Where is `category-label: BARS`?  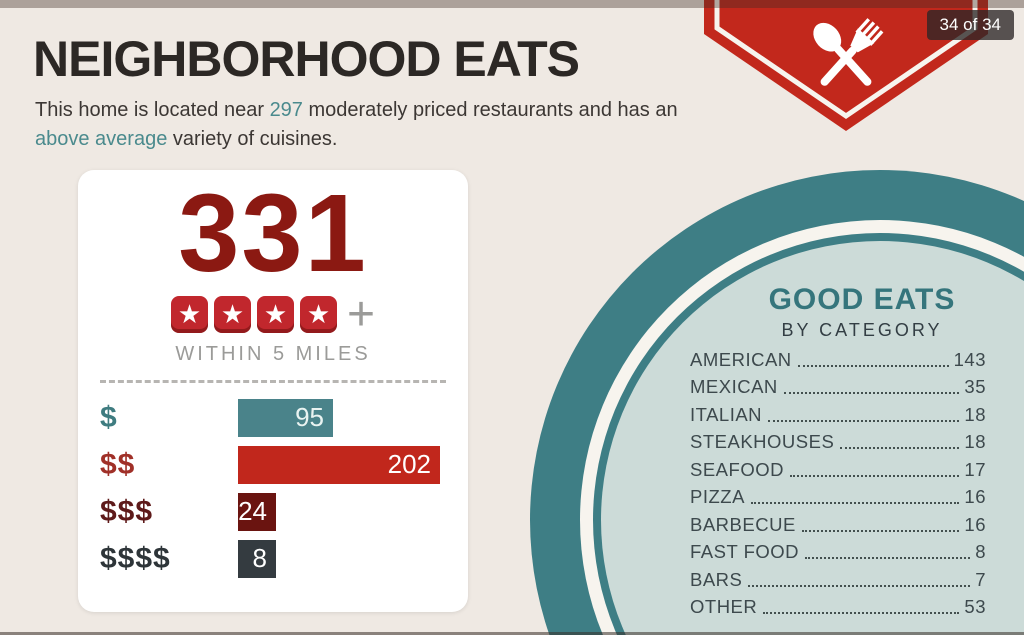
category-label: BARS is located at coordinates (716, 579).